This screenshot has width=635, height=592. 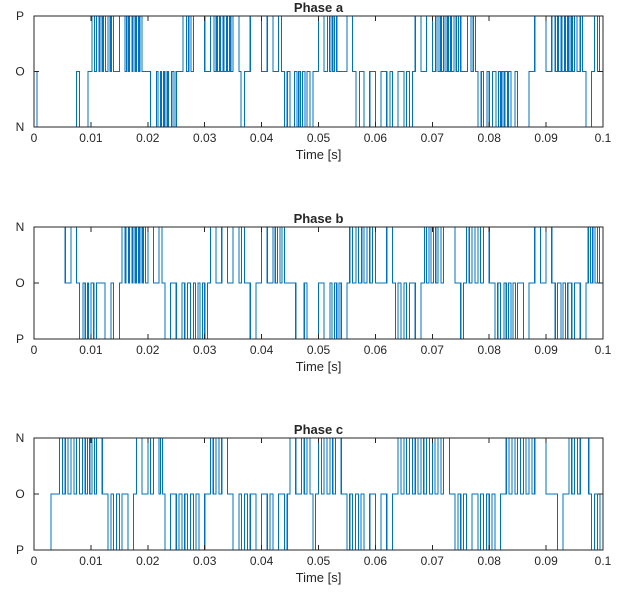 What do you see at coordinates (148, 138) in the screenshot?
I see `phase-a-xtick-label: 0.02` at bounding box center [148, 138].